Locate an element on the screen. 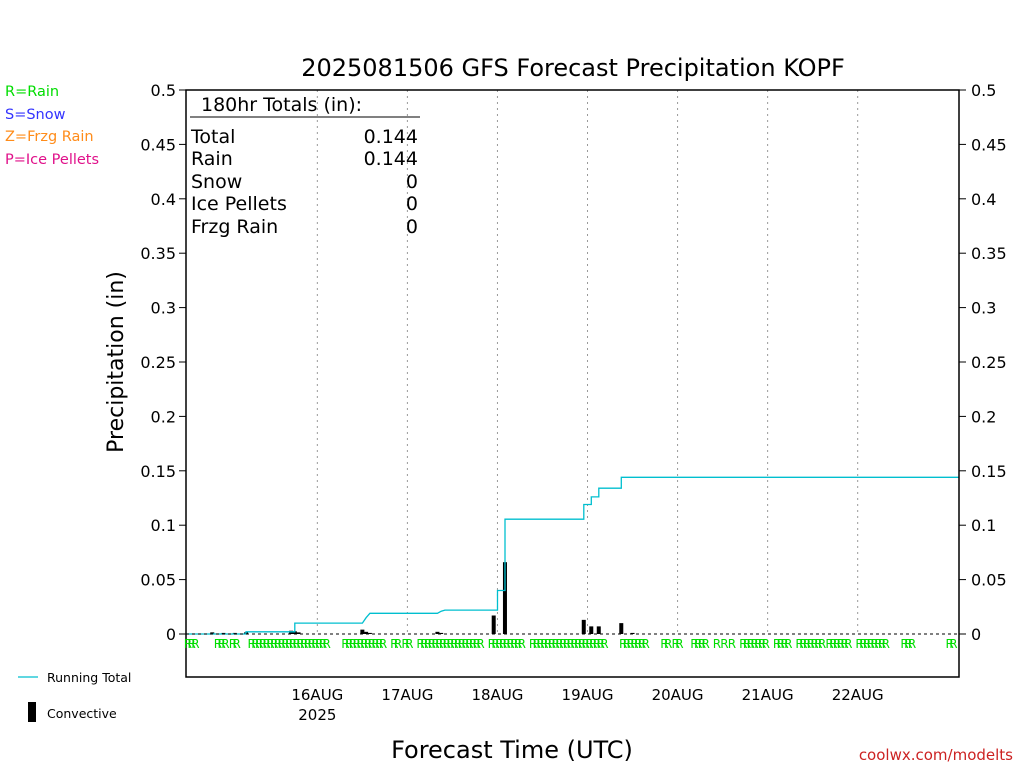 The image size is (1024, 768). totals-value-frzg-rain: 0 is located at coordinates (412, 227).